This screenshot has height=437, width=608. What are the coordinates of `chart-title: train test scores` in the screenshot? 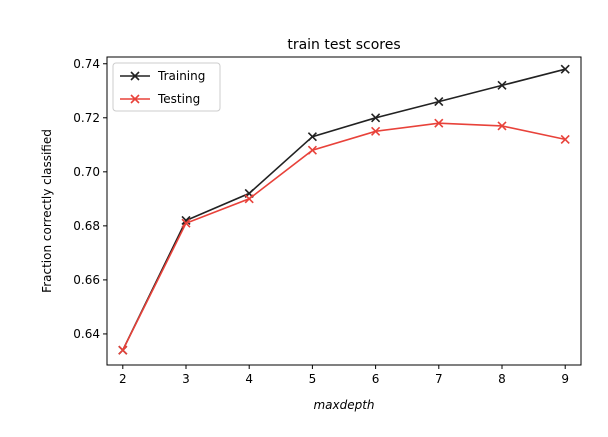 It's located at (343, 45).